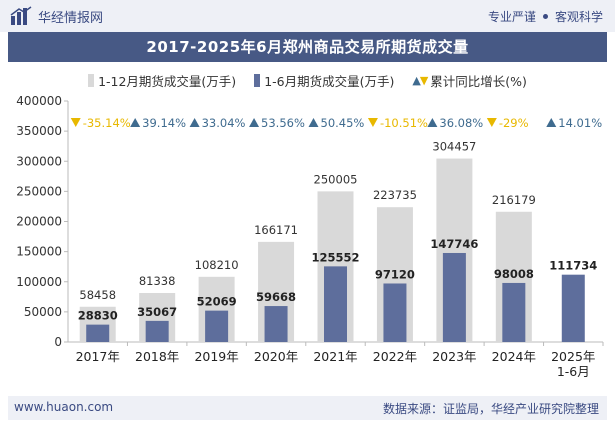 The height and width of the screenshot is (427, 615). I want to click on triangle-up-icon: ▲, so click(416, 80).